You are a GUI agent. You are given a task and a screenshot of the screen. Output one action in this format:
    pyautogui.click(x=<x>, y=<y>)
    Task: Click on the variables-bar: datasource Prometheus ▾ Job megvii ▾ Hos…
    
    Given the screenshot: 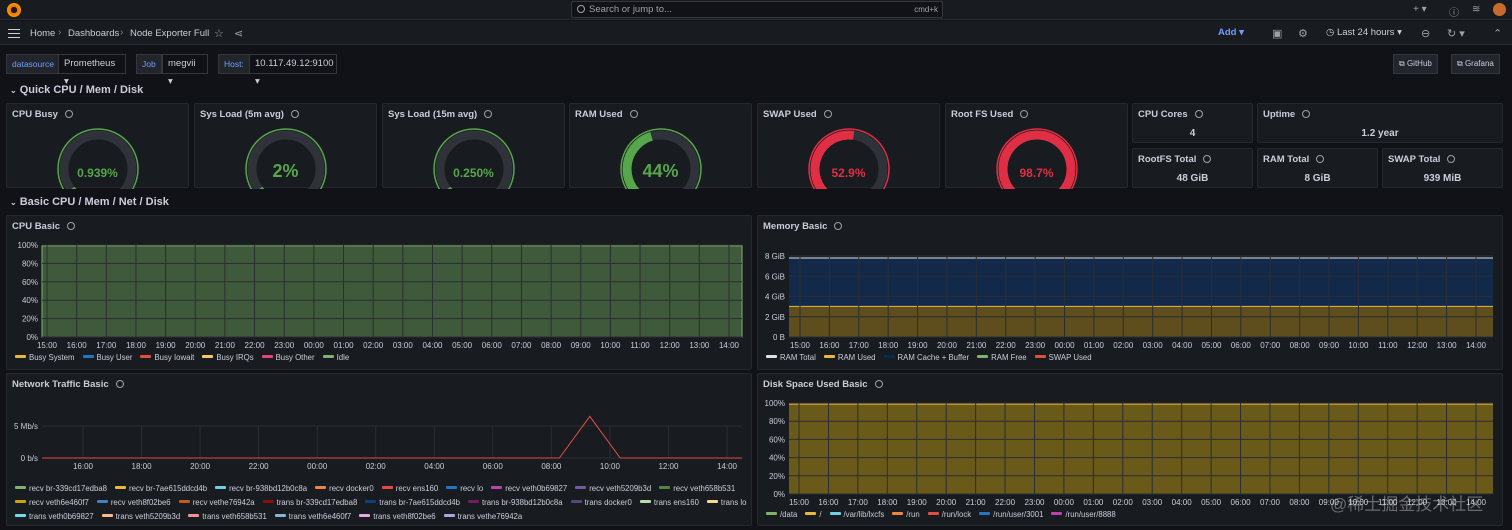 What is the action you would take?
    pyautogui.click(x=756, y=69)
    